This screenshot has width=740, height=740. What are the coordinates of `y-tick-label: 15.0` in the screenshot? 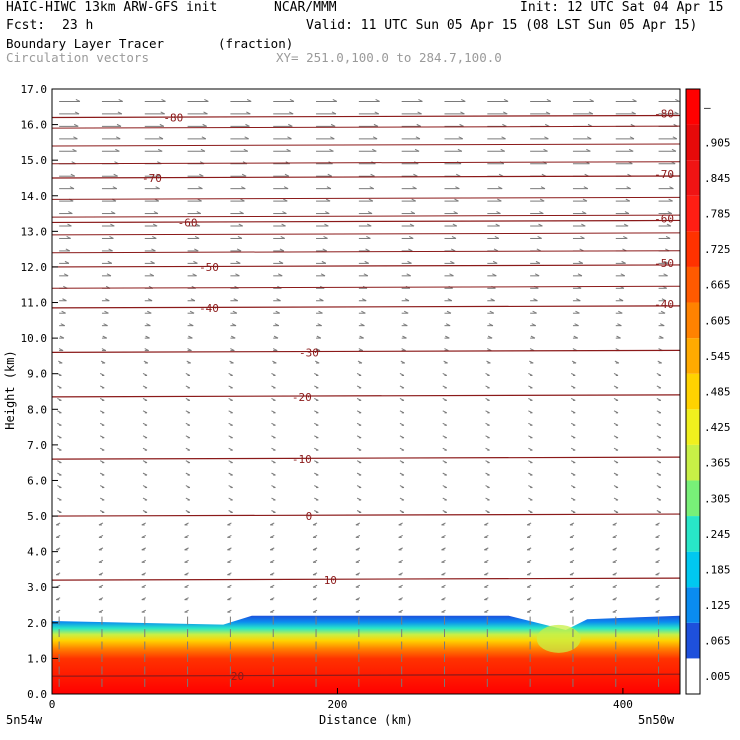 It's located at (34, 160).